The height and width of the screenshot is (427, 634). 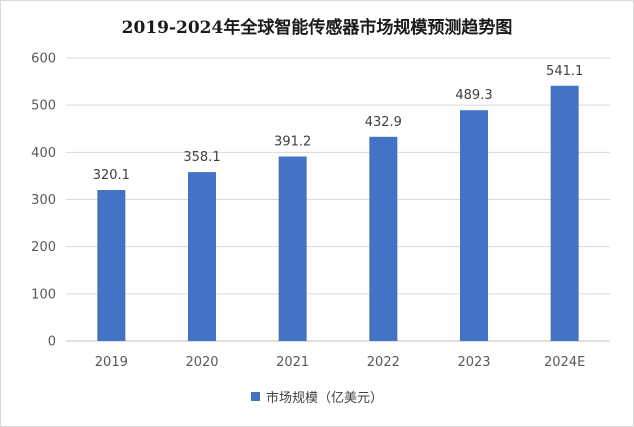 I want to click on legend-swatch, so click(x=255, y=396).